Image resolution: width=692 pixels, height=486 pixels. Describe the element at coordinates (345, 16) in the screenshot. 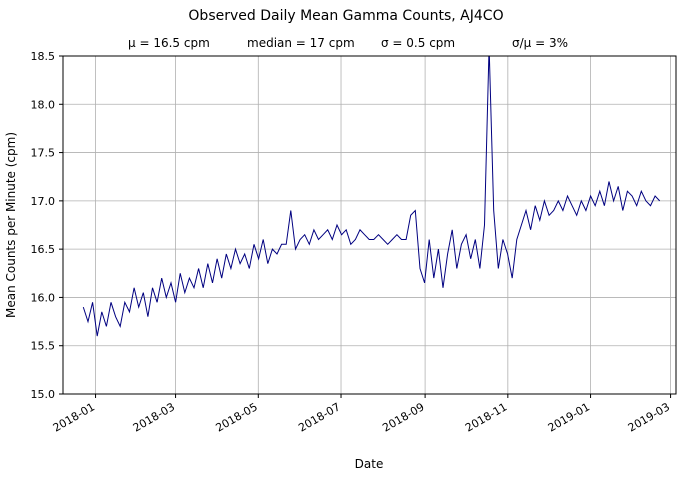

I see `chart-title: Observed Daily Mean Gamma Counts, AJ4CO` at that location.